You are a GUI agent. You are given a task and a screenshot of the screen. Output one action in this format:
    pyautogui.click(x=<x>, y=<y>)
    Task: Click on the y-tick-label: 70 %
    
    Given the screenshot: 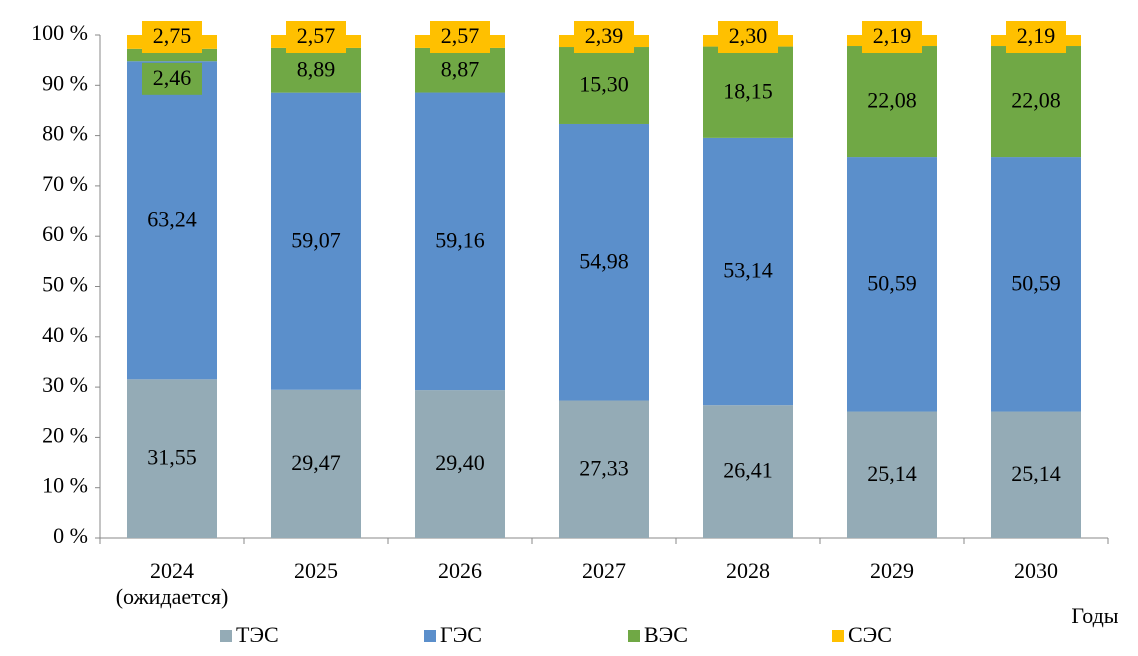 What is the action you would take?
    pyautogui.click(x=65, y=183)
    